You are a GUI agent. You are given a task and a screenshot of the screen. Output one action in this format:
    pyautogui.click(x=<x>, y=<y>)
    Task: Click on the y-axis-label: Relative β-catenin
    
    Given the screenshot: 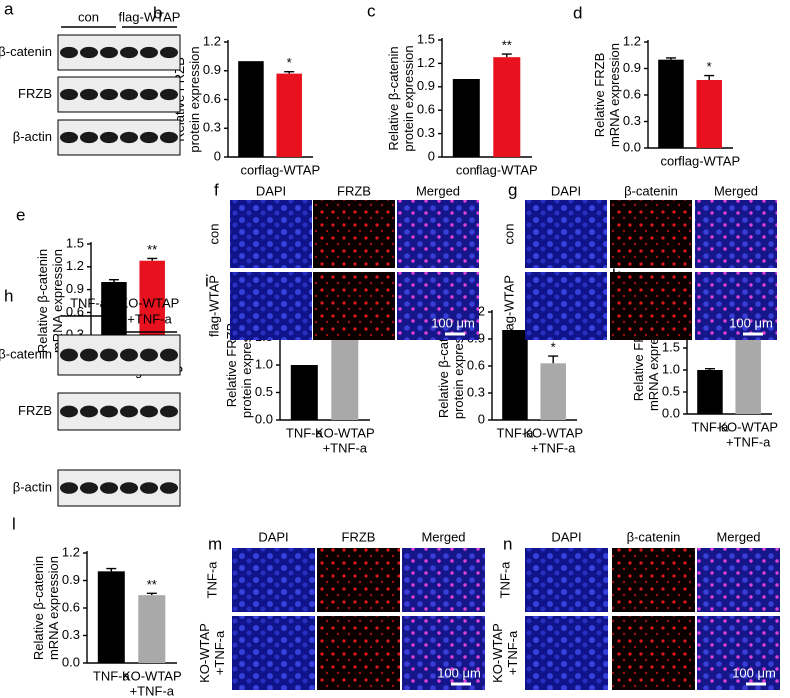 What is the action you would take?
    pyautogui.click(x=38, y=608)
    